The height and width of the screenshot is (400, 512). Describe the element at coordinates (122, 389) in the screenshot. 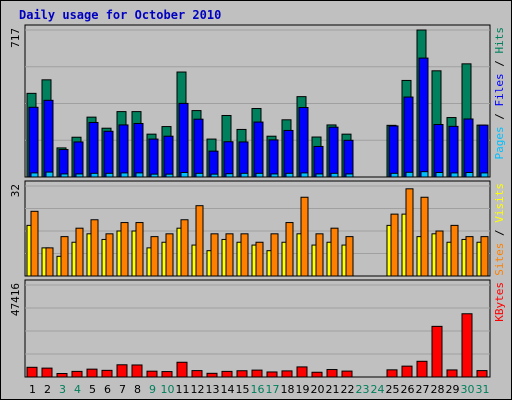

I see `x-tick-label: 7` at that location.